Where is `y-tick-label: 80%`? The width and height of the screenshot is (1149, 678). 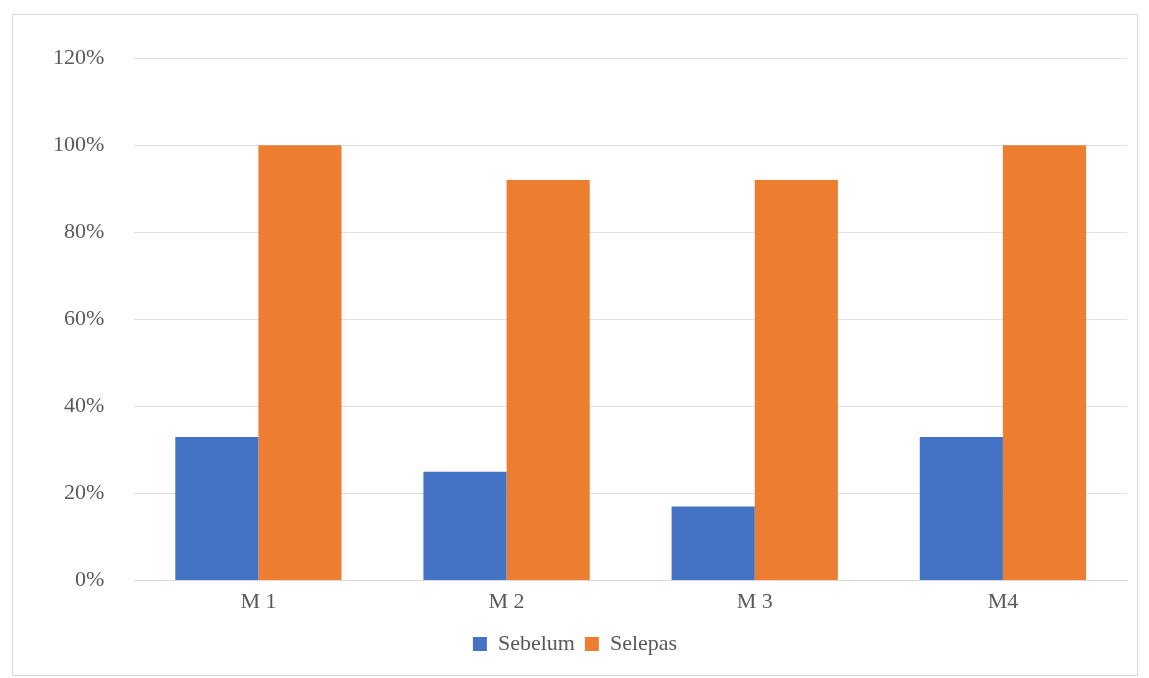
y-tick-label: 80% is located at coordinates (84, 231).